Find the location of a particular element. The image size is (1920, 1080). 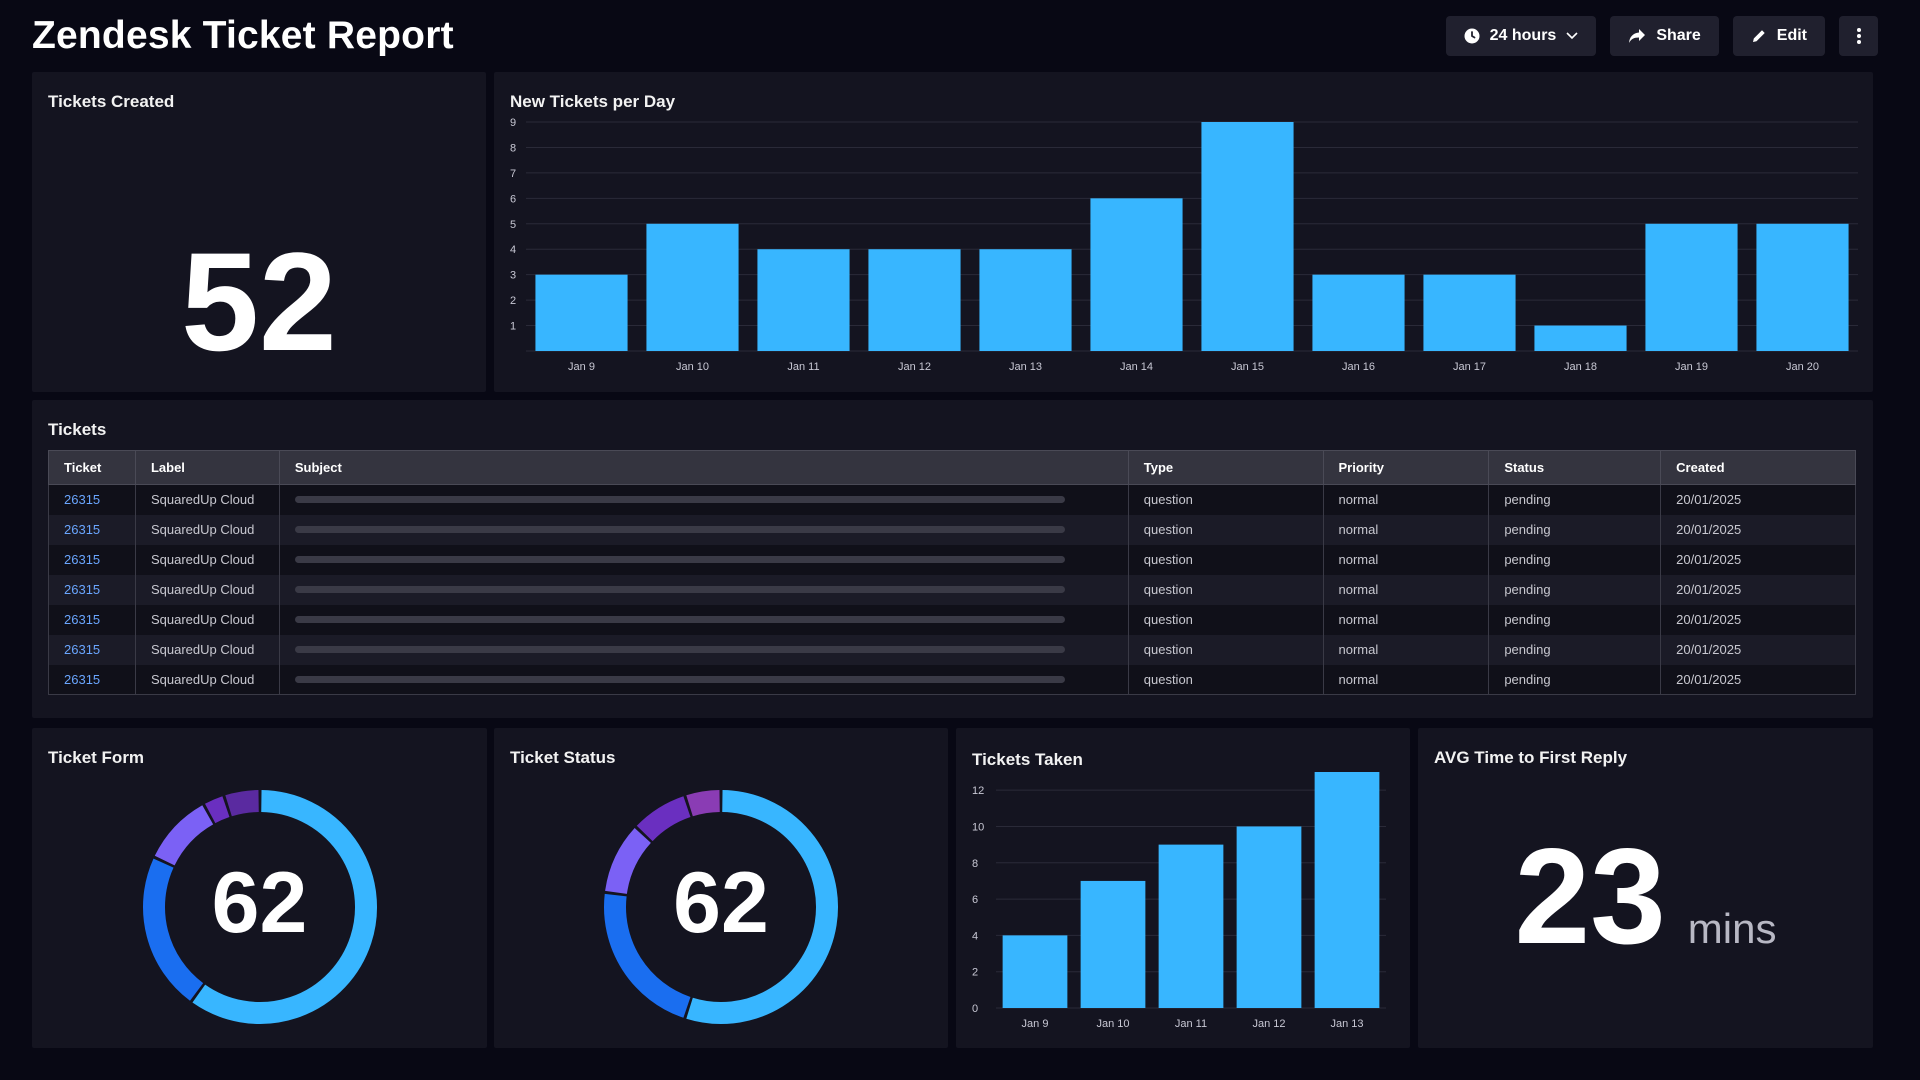

more-options-button is located at coordinates (1858, 36).